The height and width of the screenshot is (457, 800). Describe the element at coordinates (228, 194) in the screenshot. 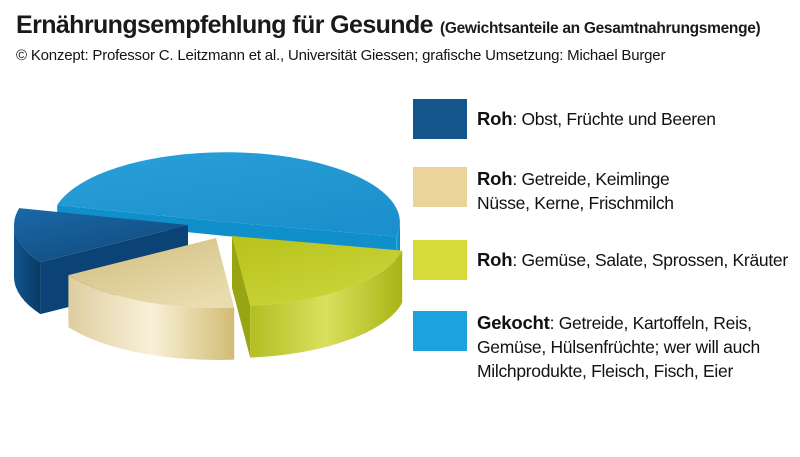

I see `pie-slice-gekocht-top` at that location.